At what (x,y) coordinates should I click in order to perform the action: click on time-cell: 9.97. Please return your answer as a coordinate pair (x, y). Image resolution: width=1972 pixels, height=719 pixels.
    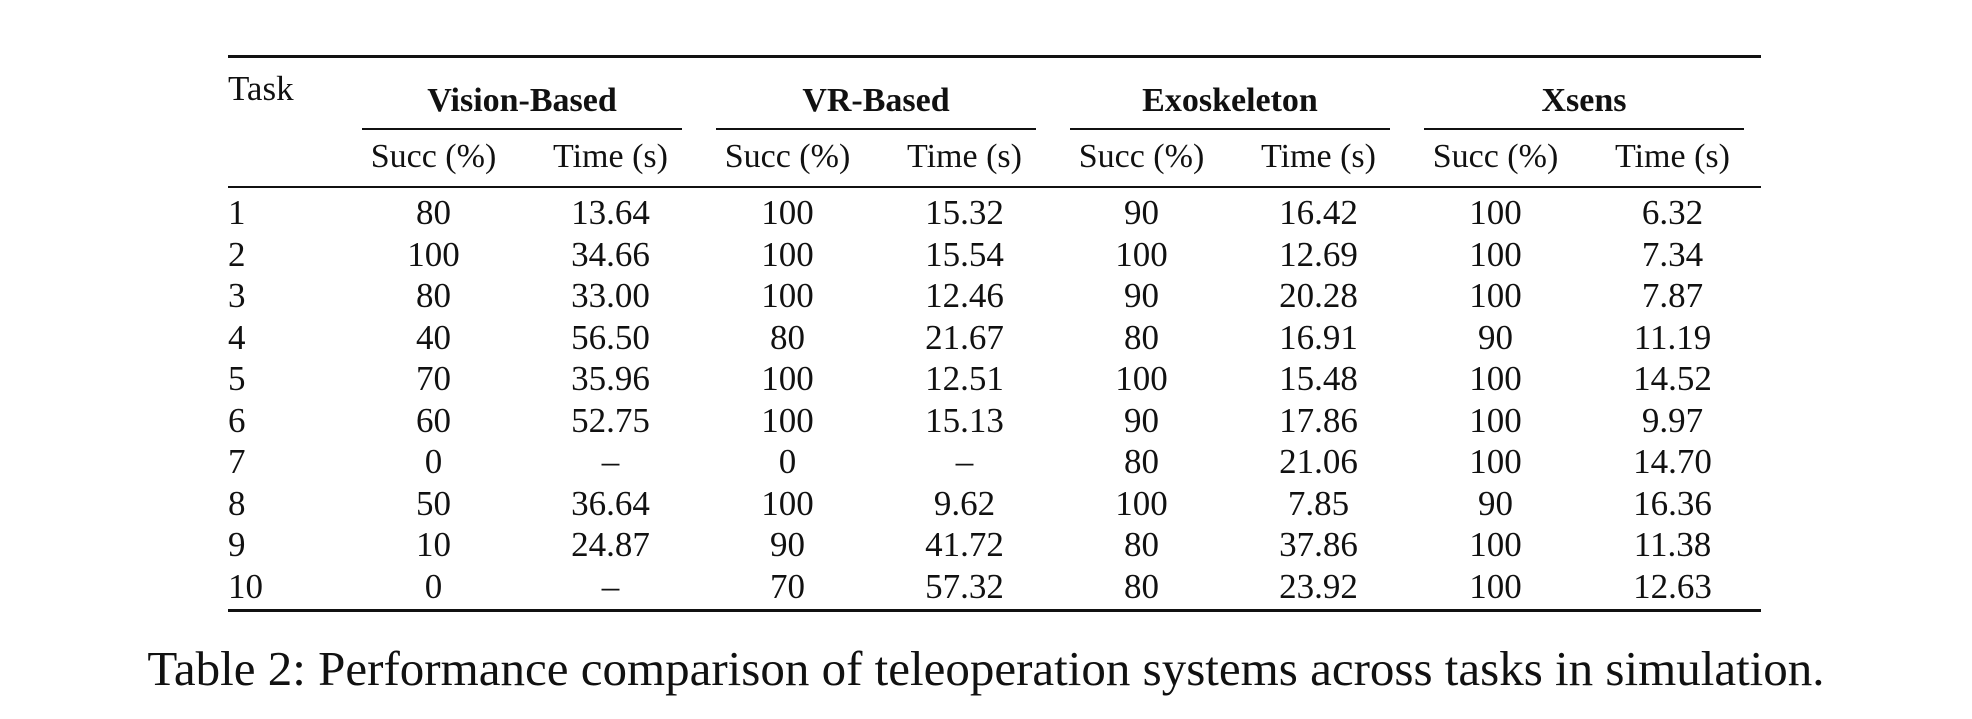
    Looking at the image, I should click on (1672, 420).